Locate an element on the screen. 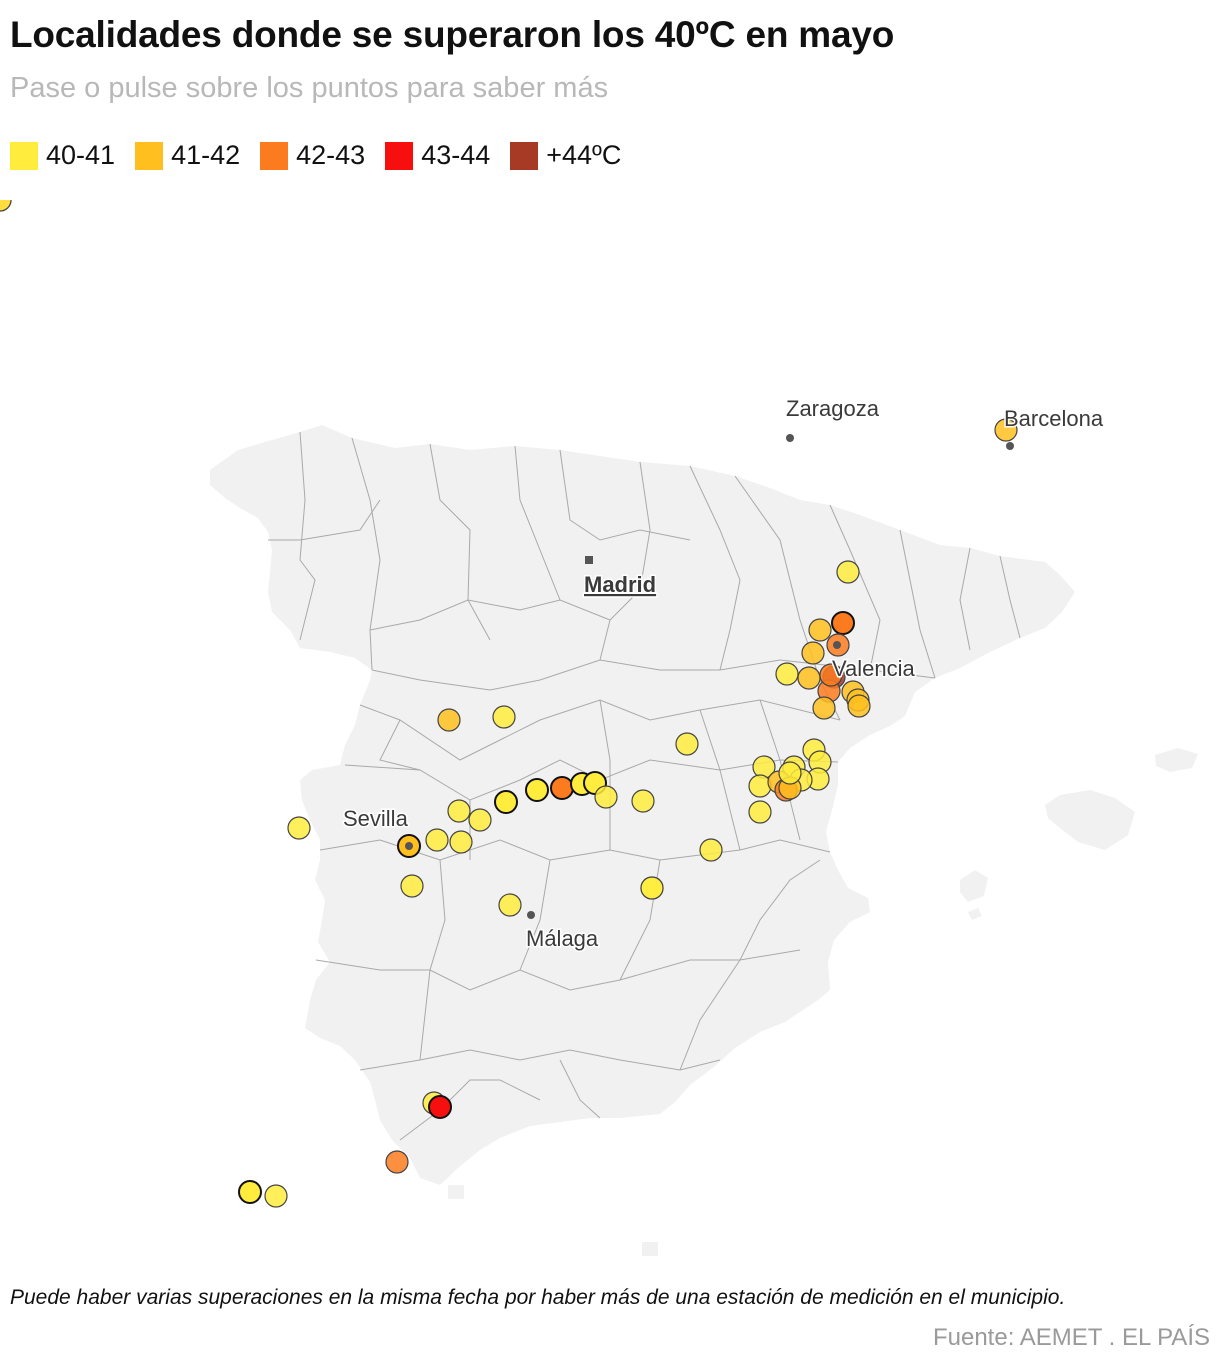  station-marker: Lanzarote: 42-43 is located at coordinates (397, 1162).